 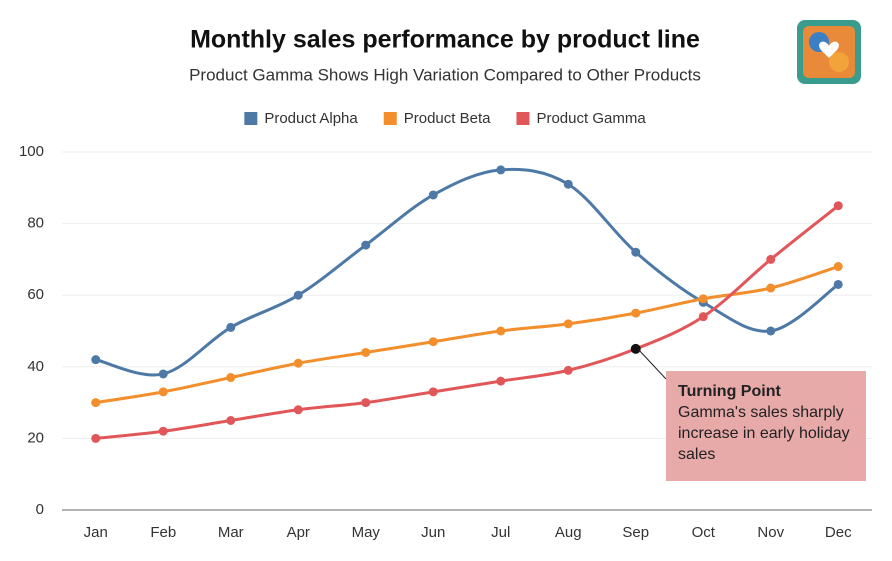 I want to click on legend-item: Product Gamma, so click(x=581, y=118).